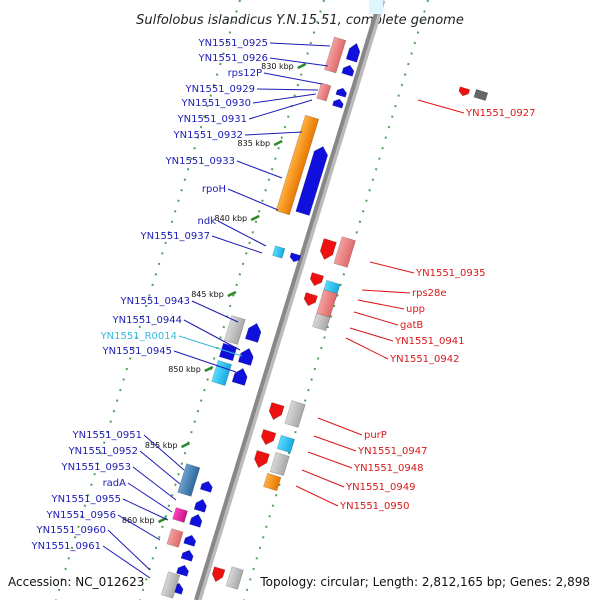 This screenshot has height=600, width=600. What do you see at coordinates (429, 293) in the screenshot?
I see `right-gene-label: rps28e` at bounding box center [429, 293].